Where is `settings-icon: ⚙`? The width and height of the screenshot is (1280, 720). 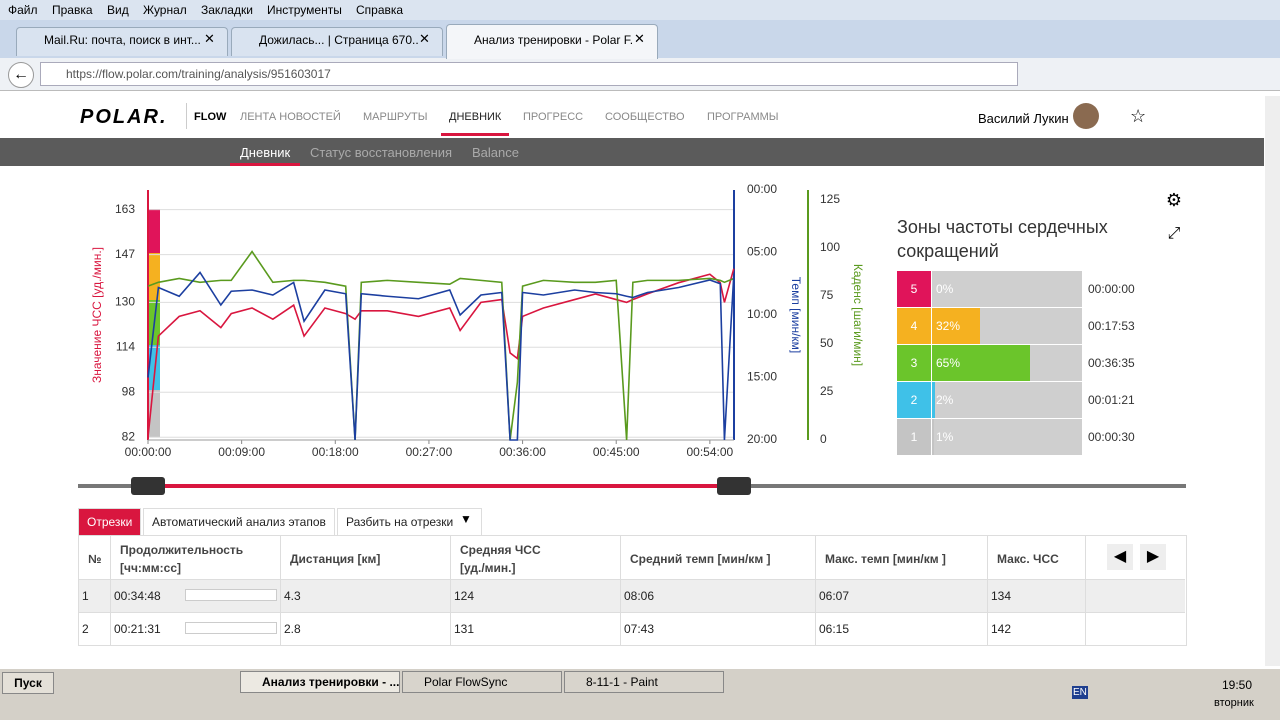 settings-icon: ⚙ is located at coordinates (1174, 200).